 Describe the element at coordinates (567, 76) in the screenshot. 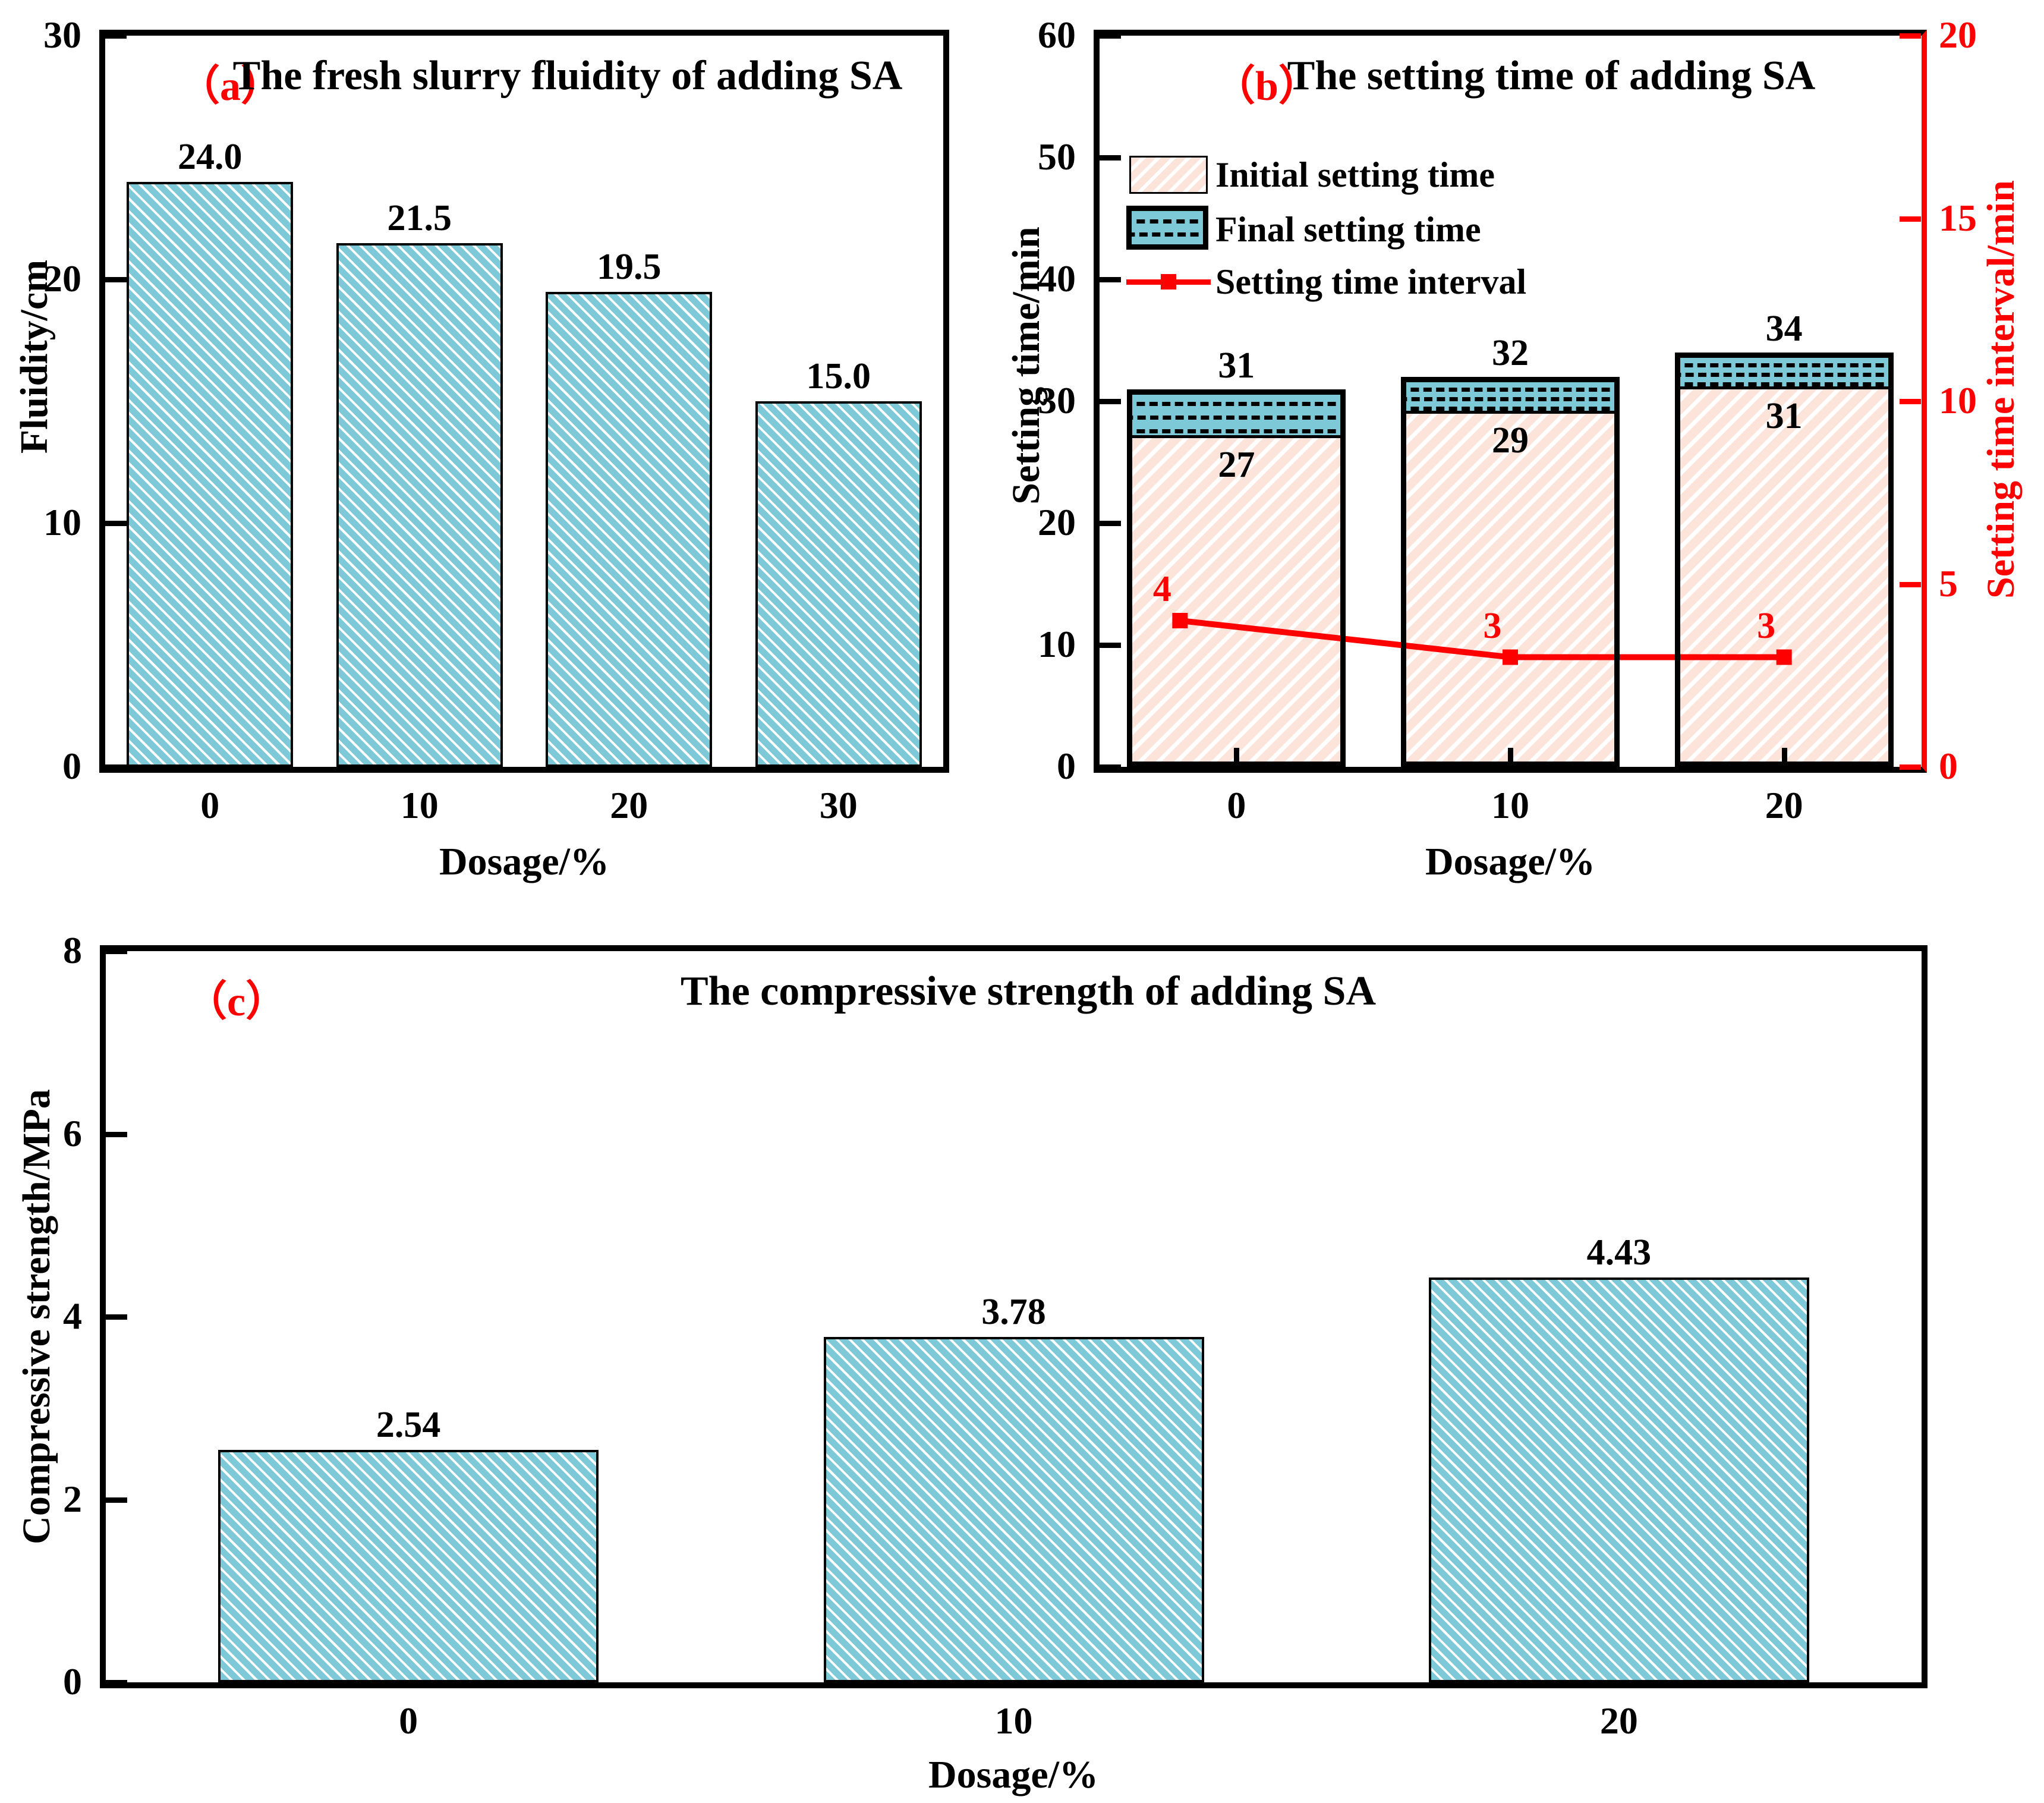

I see `panel-a-title: The fresh slurry fluidity of adding SA` at that location.